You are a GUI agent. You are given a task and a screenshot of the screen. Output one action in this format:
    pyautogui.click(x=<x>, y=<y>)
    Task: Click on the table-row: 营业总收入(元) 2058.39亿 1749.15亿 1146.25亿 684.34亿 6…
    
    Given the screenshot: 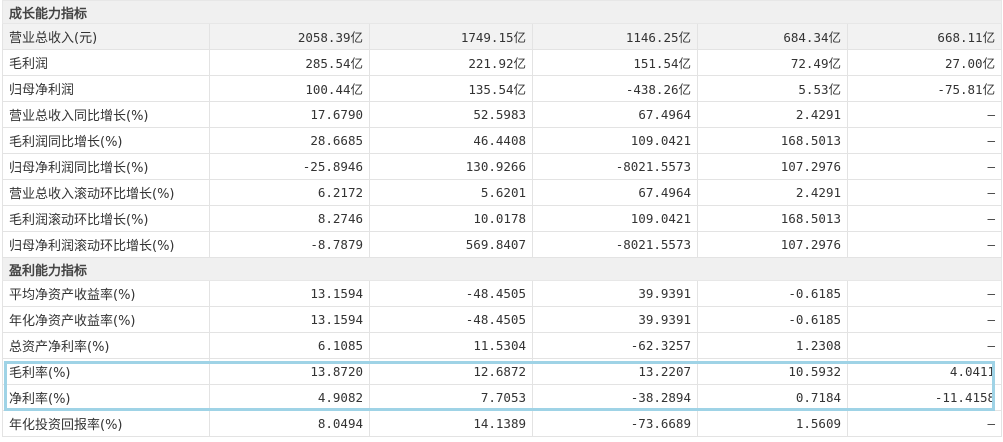 What is the action you would take?
    pyautogui.click(x=502, y=36)
    